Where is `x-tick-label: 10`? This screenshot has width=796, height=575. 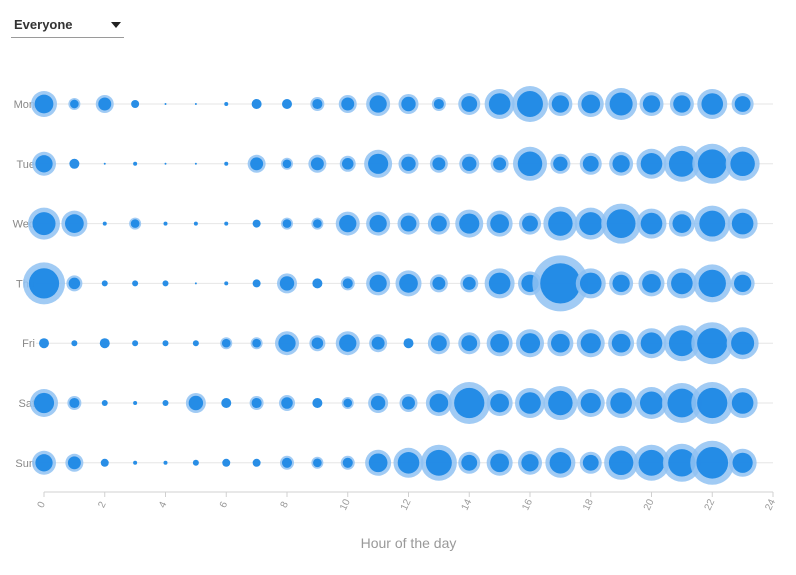 x-tick-label: 10 is located at coordinates (345, 504).